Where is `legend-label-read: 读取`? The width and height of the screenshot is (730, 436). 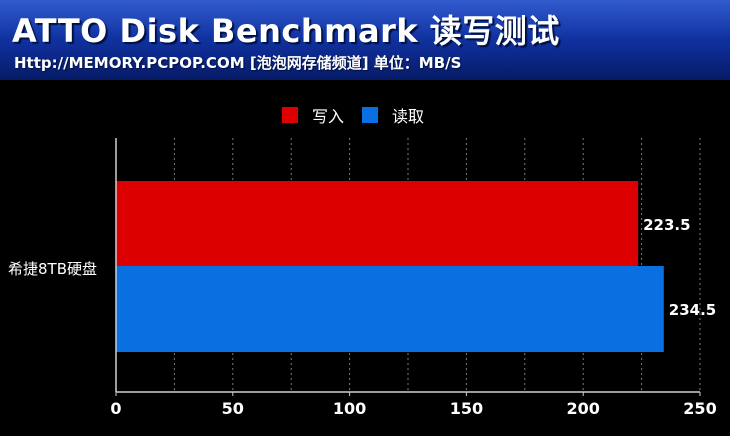
legend-label-read: 读取 is located at coordinates (408, 116).